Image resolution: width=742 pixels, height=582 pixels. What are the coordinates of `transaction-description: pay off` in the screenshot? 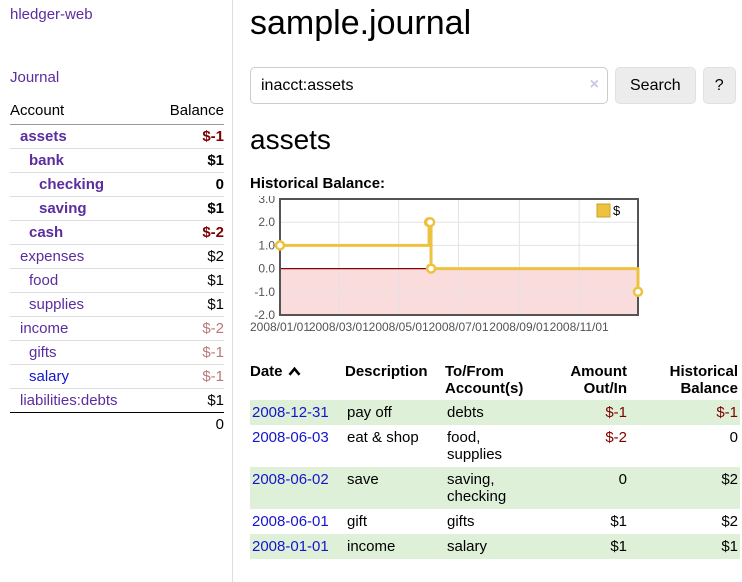 It's located at (369, 412).